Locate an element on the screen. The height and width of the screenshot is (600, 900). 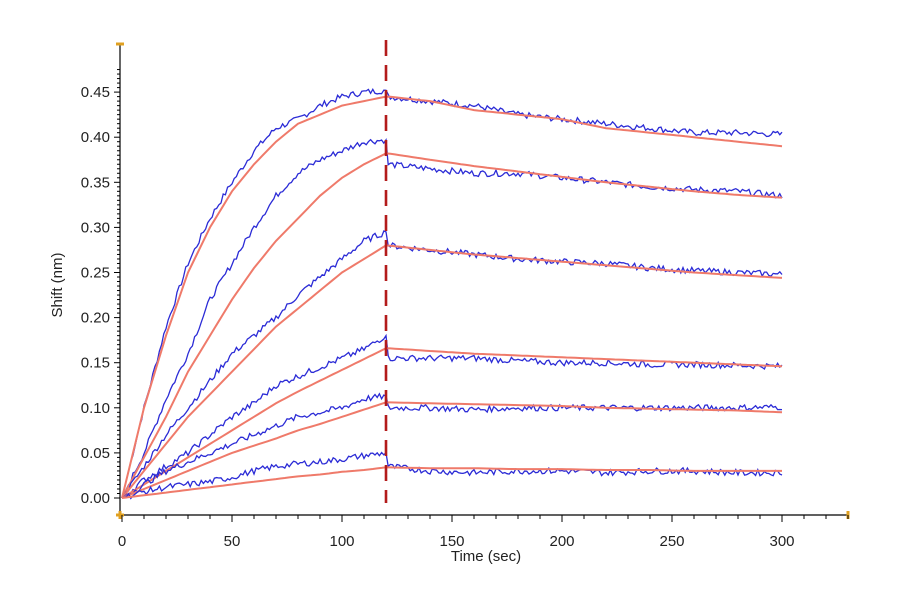
x-tick-label: 200 is located at coordinates (561, 541).